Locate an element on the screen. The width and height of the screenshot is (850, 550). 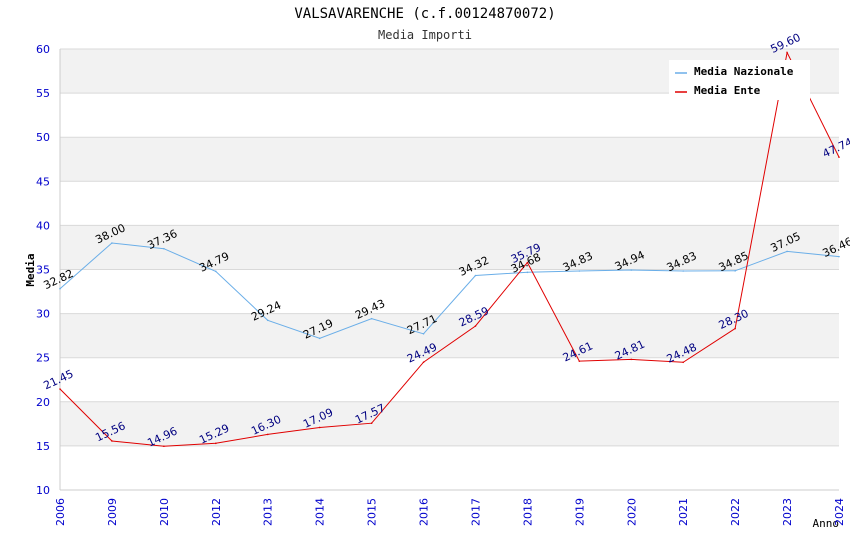
y-tick-label: 55 is located at coordinates (43, 93).